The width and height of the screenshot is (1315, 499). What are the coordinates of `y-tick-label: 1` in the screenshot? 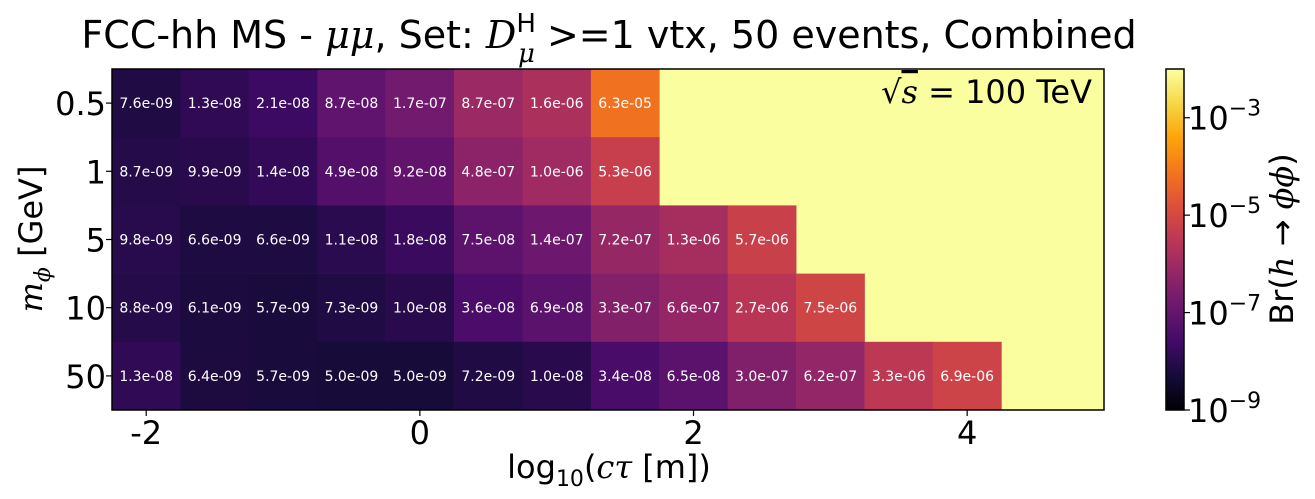 It's located at (96, 172).